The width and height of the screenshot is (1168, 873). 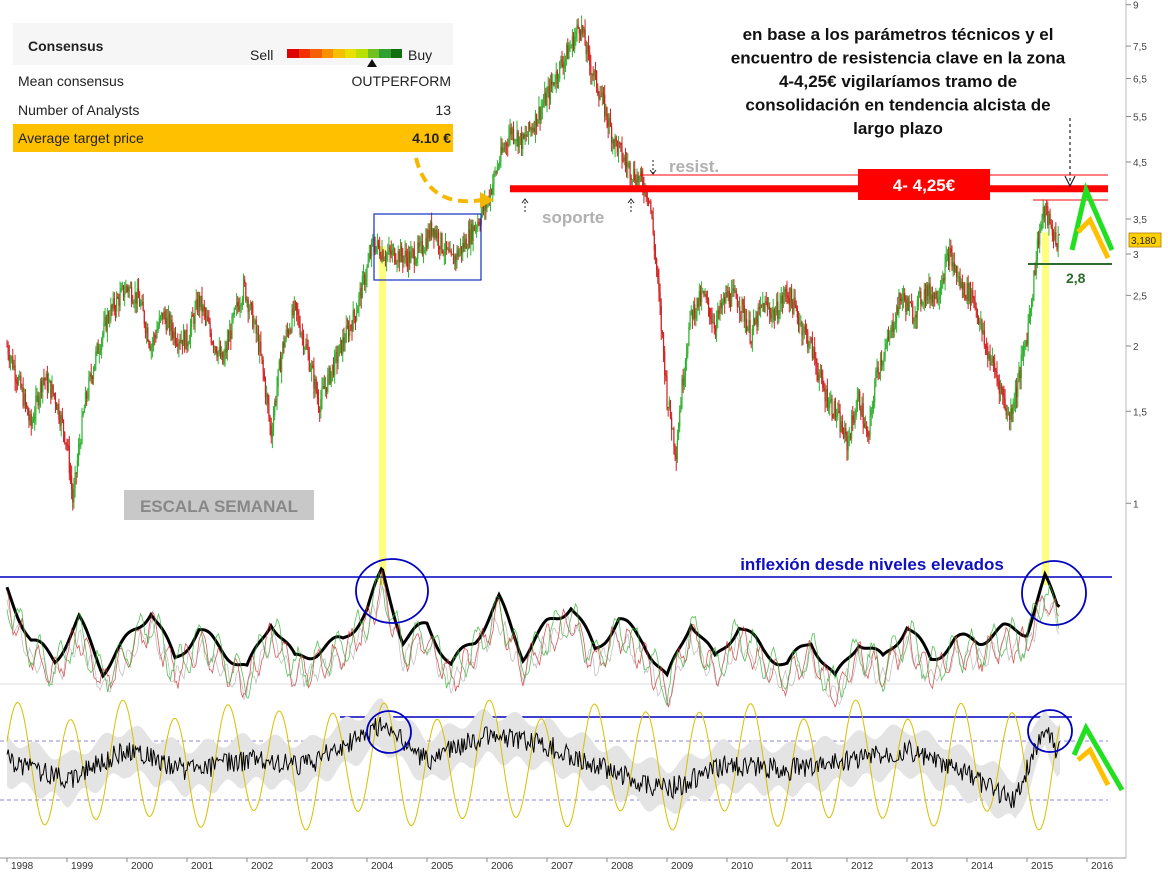 I want to click on consensus-marker-icon, so click(x=372, y=63).